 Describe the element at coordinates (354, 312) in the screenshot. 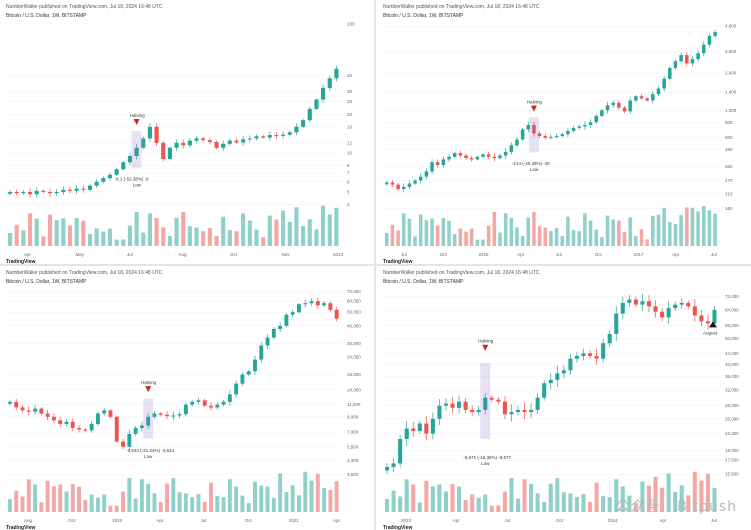

I see `y-tick-label: 50,000` at that location.